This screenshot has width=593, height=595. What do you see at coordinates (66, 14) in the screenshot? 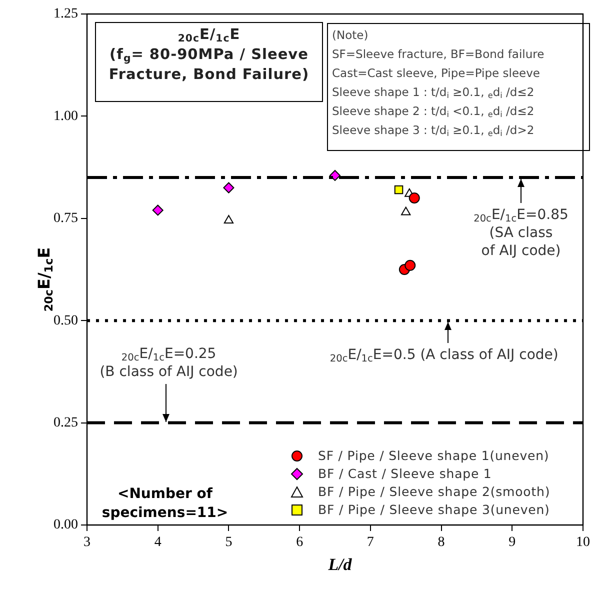
I see `y-tick-label: 1.25` at bounding box center [66, 14].